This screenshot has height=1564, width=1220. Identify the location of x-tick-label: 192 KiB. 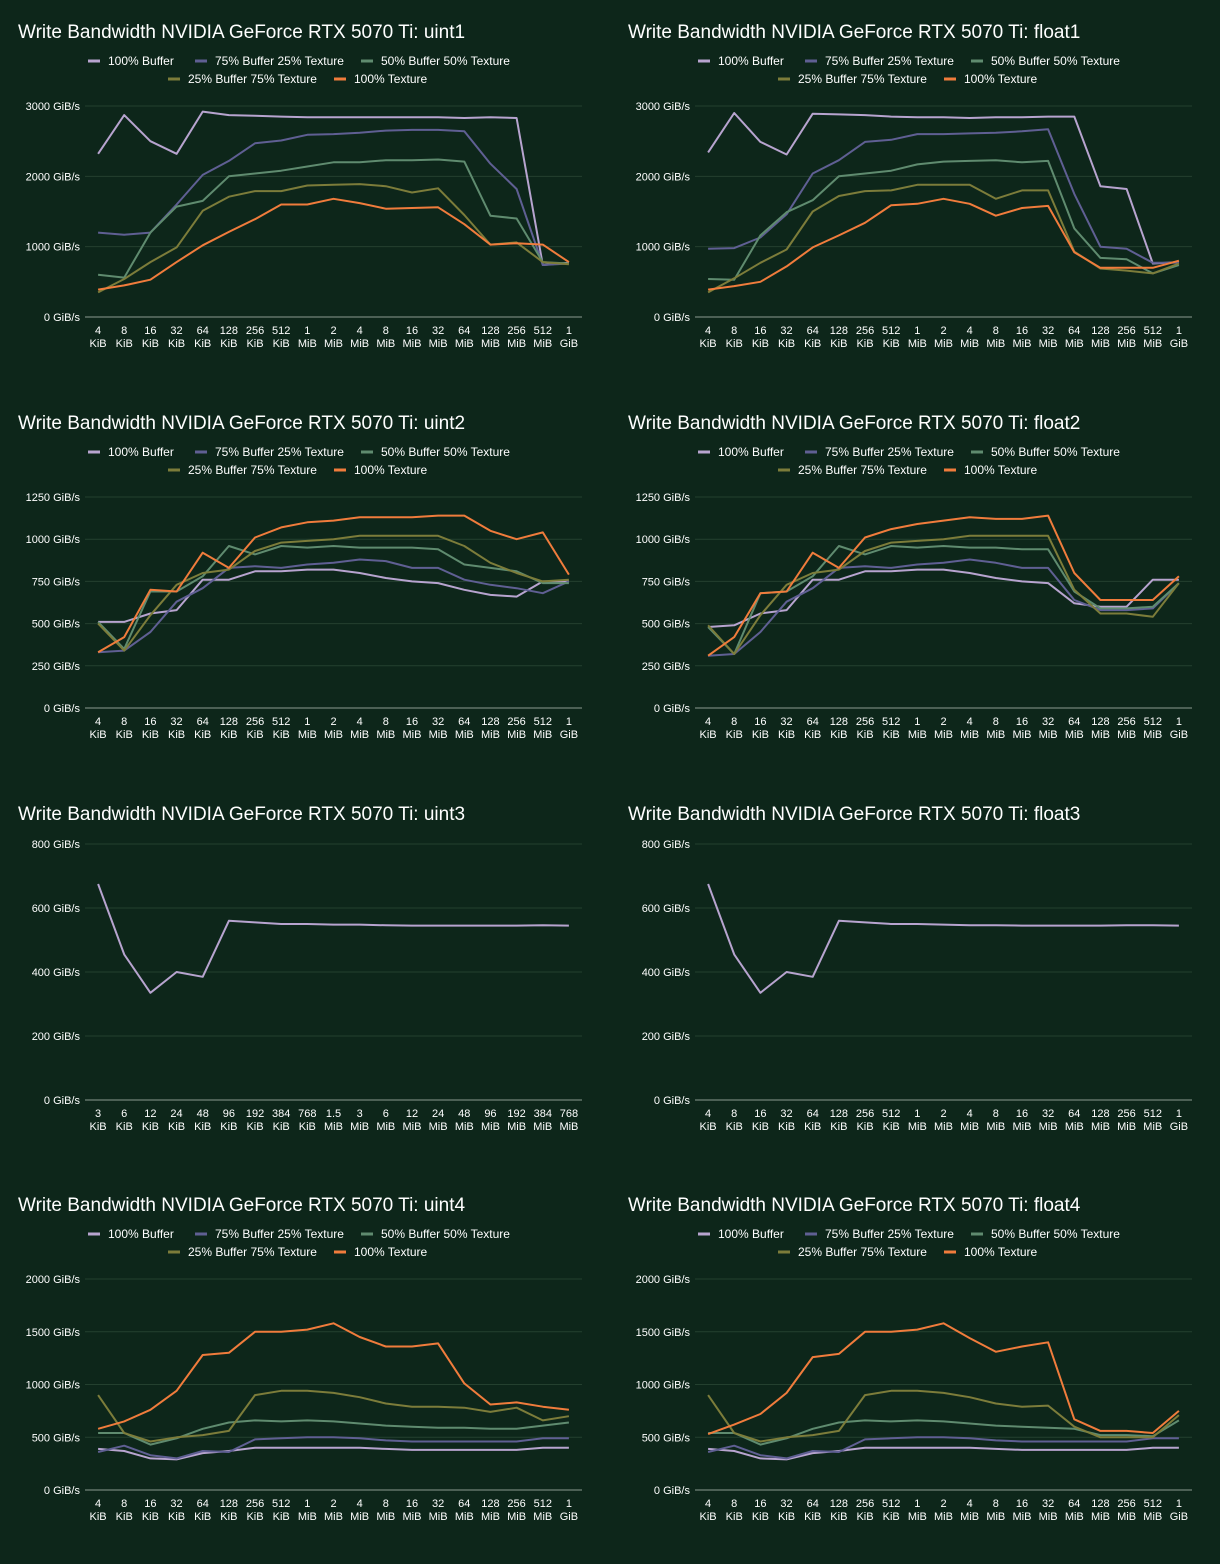
(255, 1120).